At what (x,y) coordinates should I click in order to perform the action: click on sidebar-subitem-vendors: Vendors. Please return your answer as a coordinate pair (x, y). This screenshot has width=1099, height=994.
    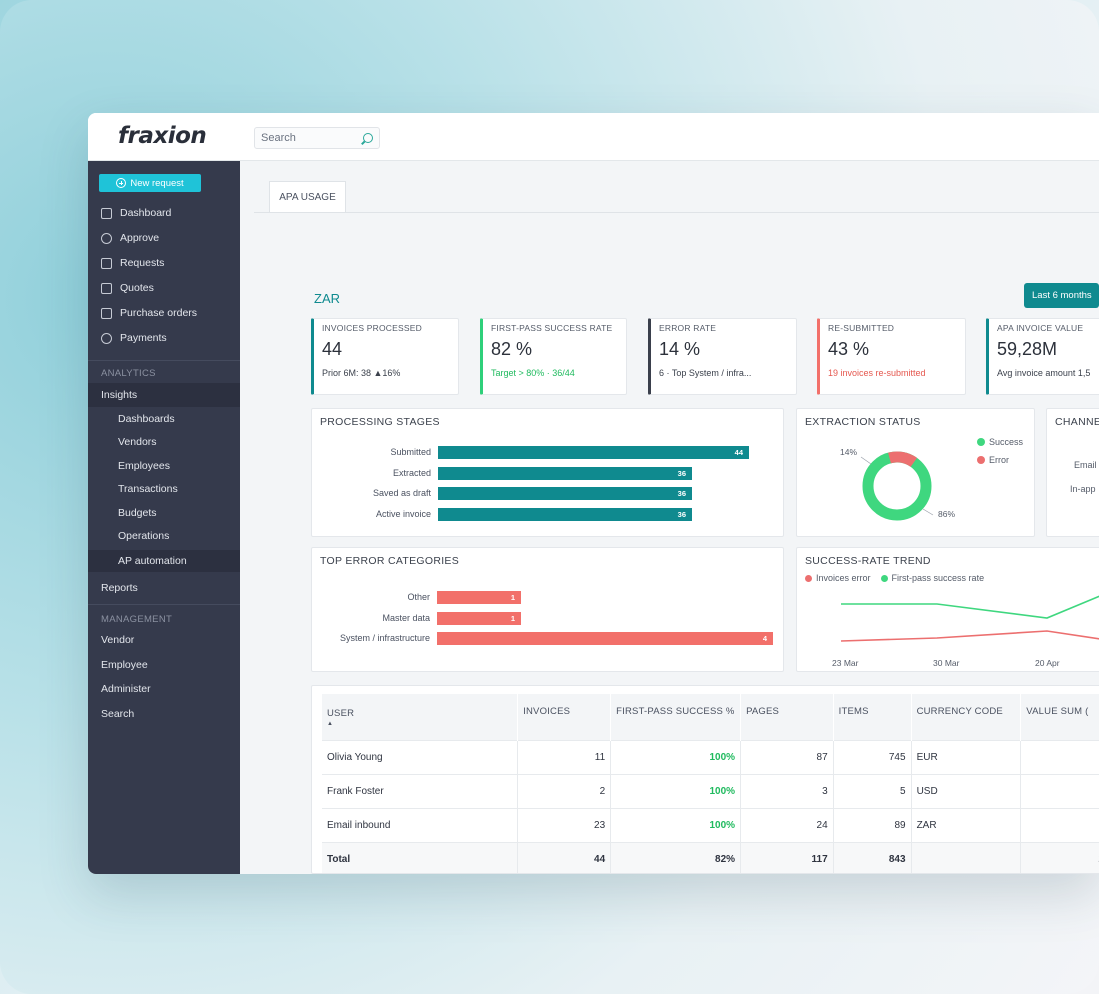
    Looking at the image, I should click on (137, 442).